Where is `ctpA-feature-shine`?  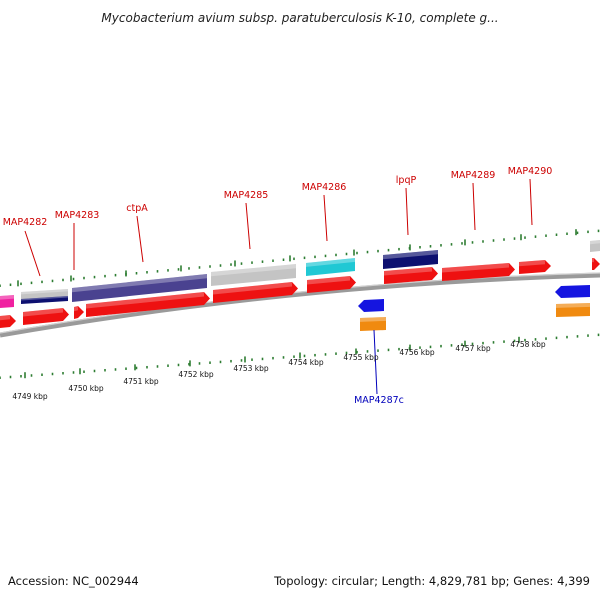 ctpA-feature-shine is located at coordinates (139, 283).